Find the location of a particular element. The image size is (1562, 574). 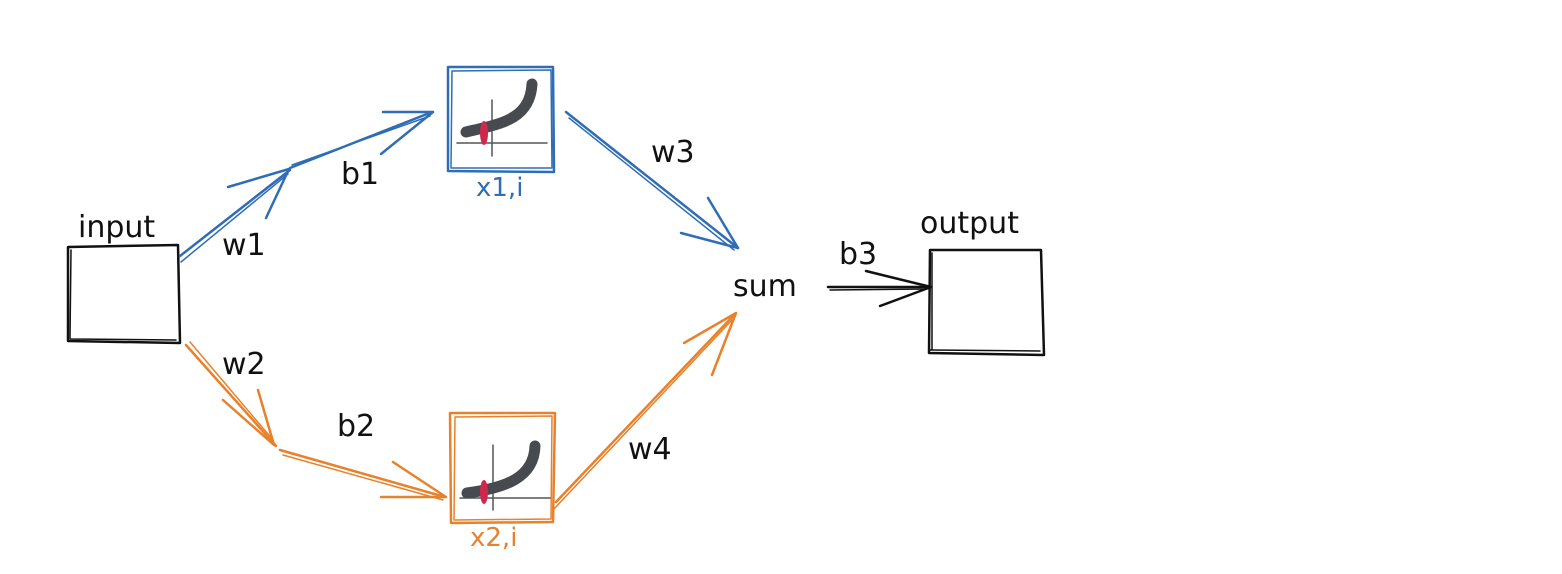

neuron-bottom: x2,i is located at coordinates (502, 482).